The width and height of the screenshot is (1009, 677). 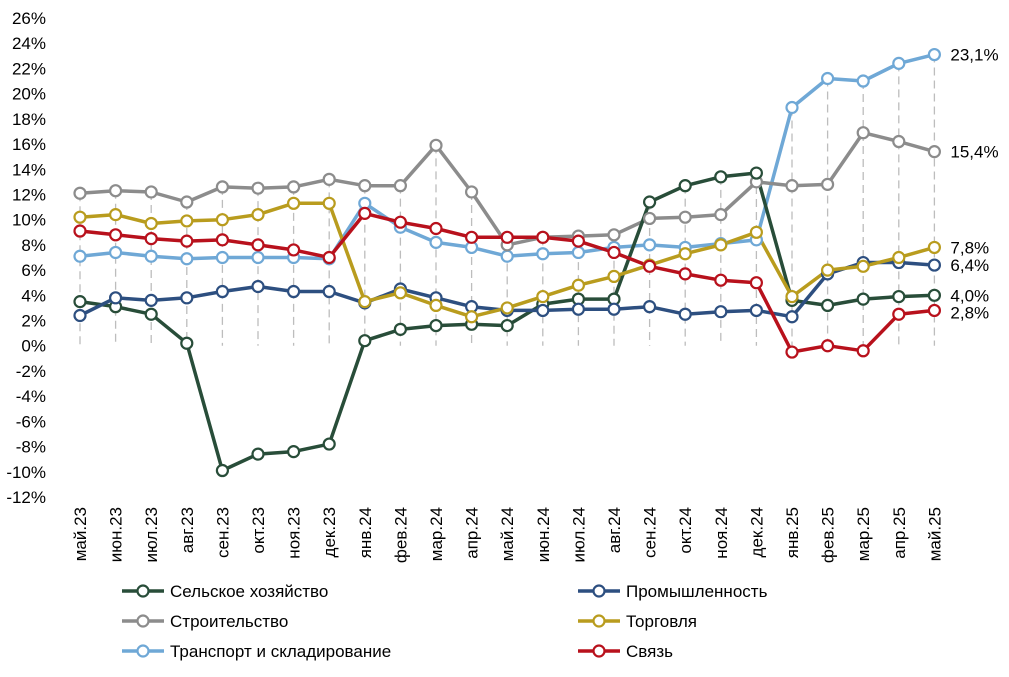 I want to click on legend-label: Транспорт и складирование, so click(x=280, y=651).